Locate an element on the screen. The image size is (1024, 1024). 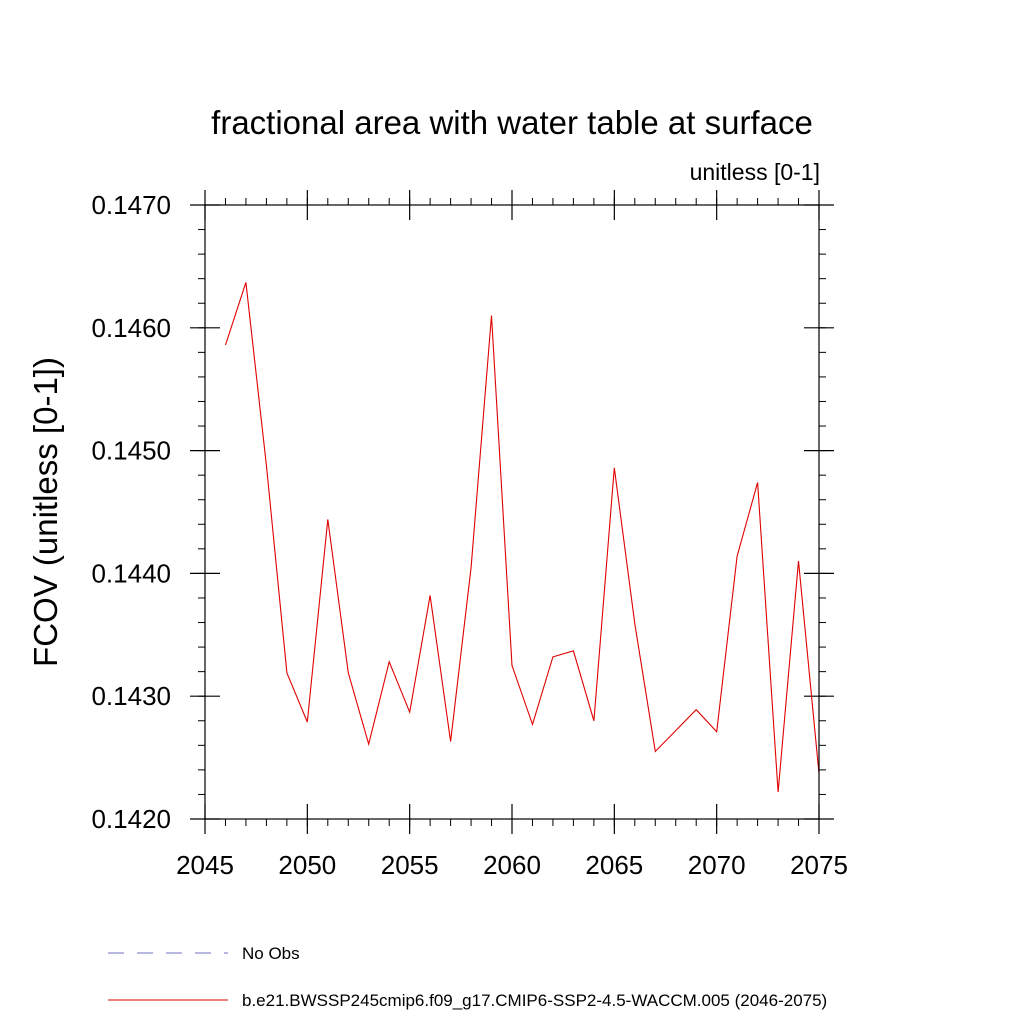
y-tick-label: 0.1450 is located at coordinates (131, 451).